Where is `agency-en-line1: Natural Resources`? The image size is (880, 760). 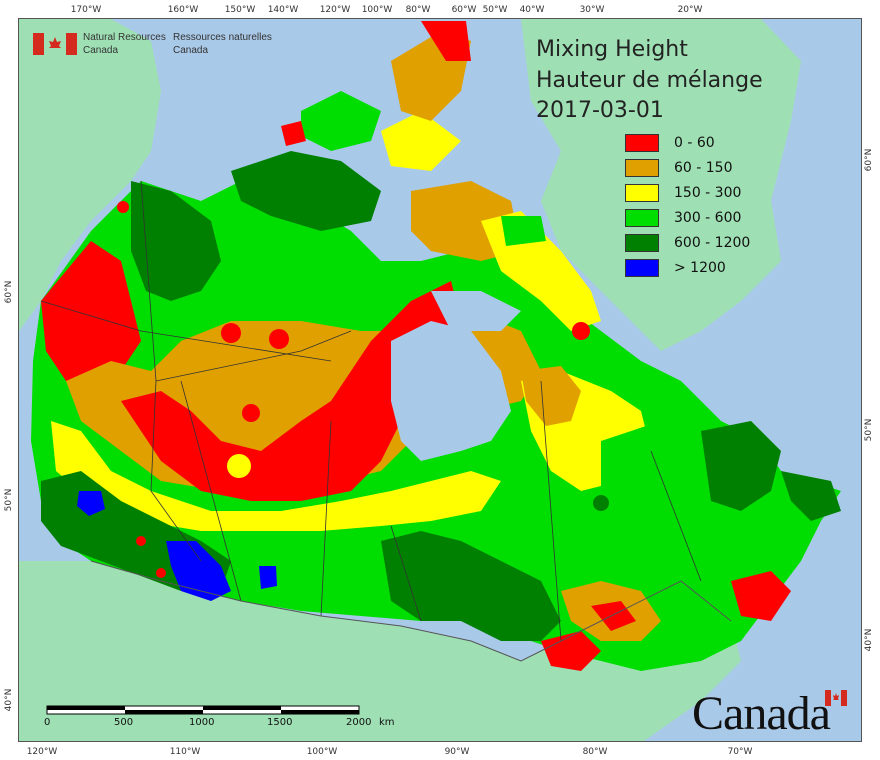 agency-en-line1: Natural Resources is located at coordinates (124, 37).